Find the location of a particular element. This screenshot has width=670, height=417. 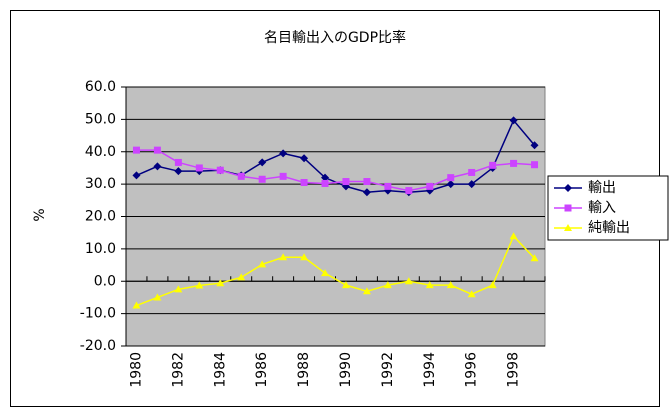

x-tick-label: 1998 is located at coordinates (514, 370).